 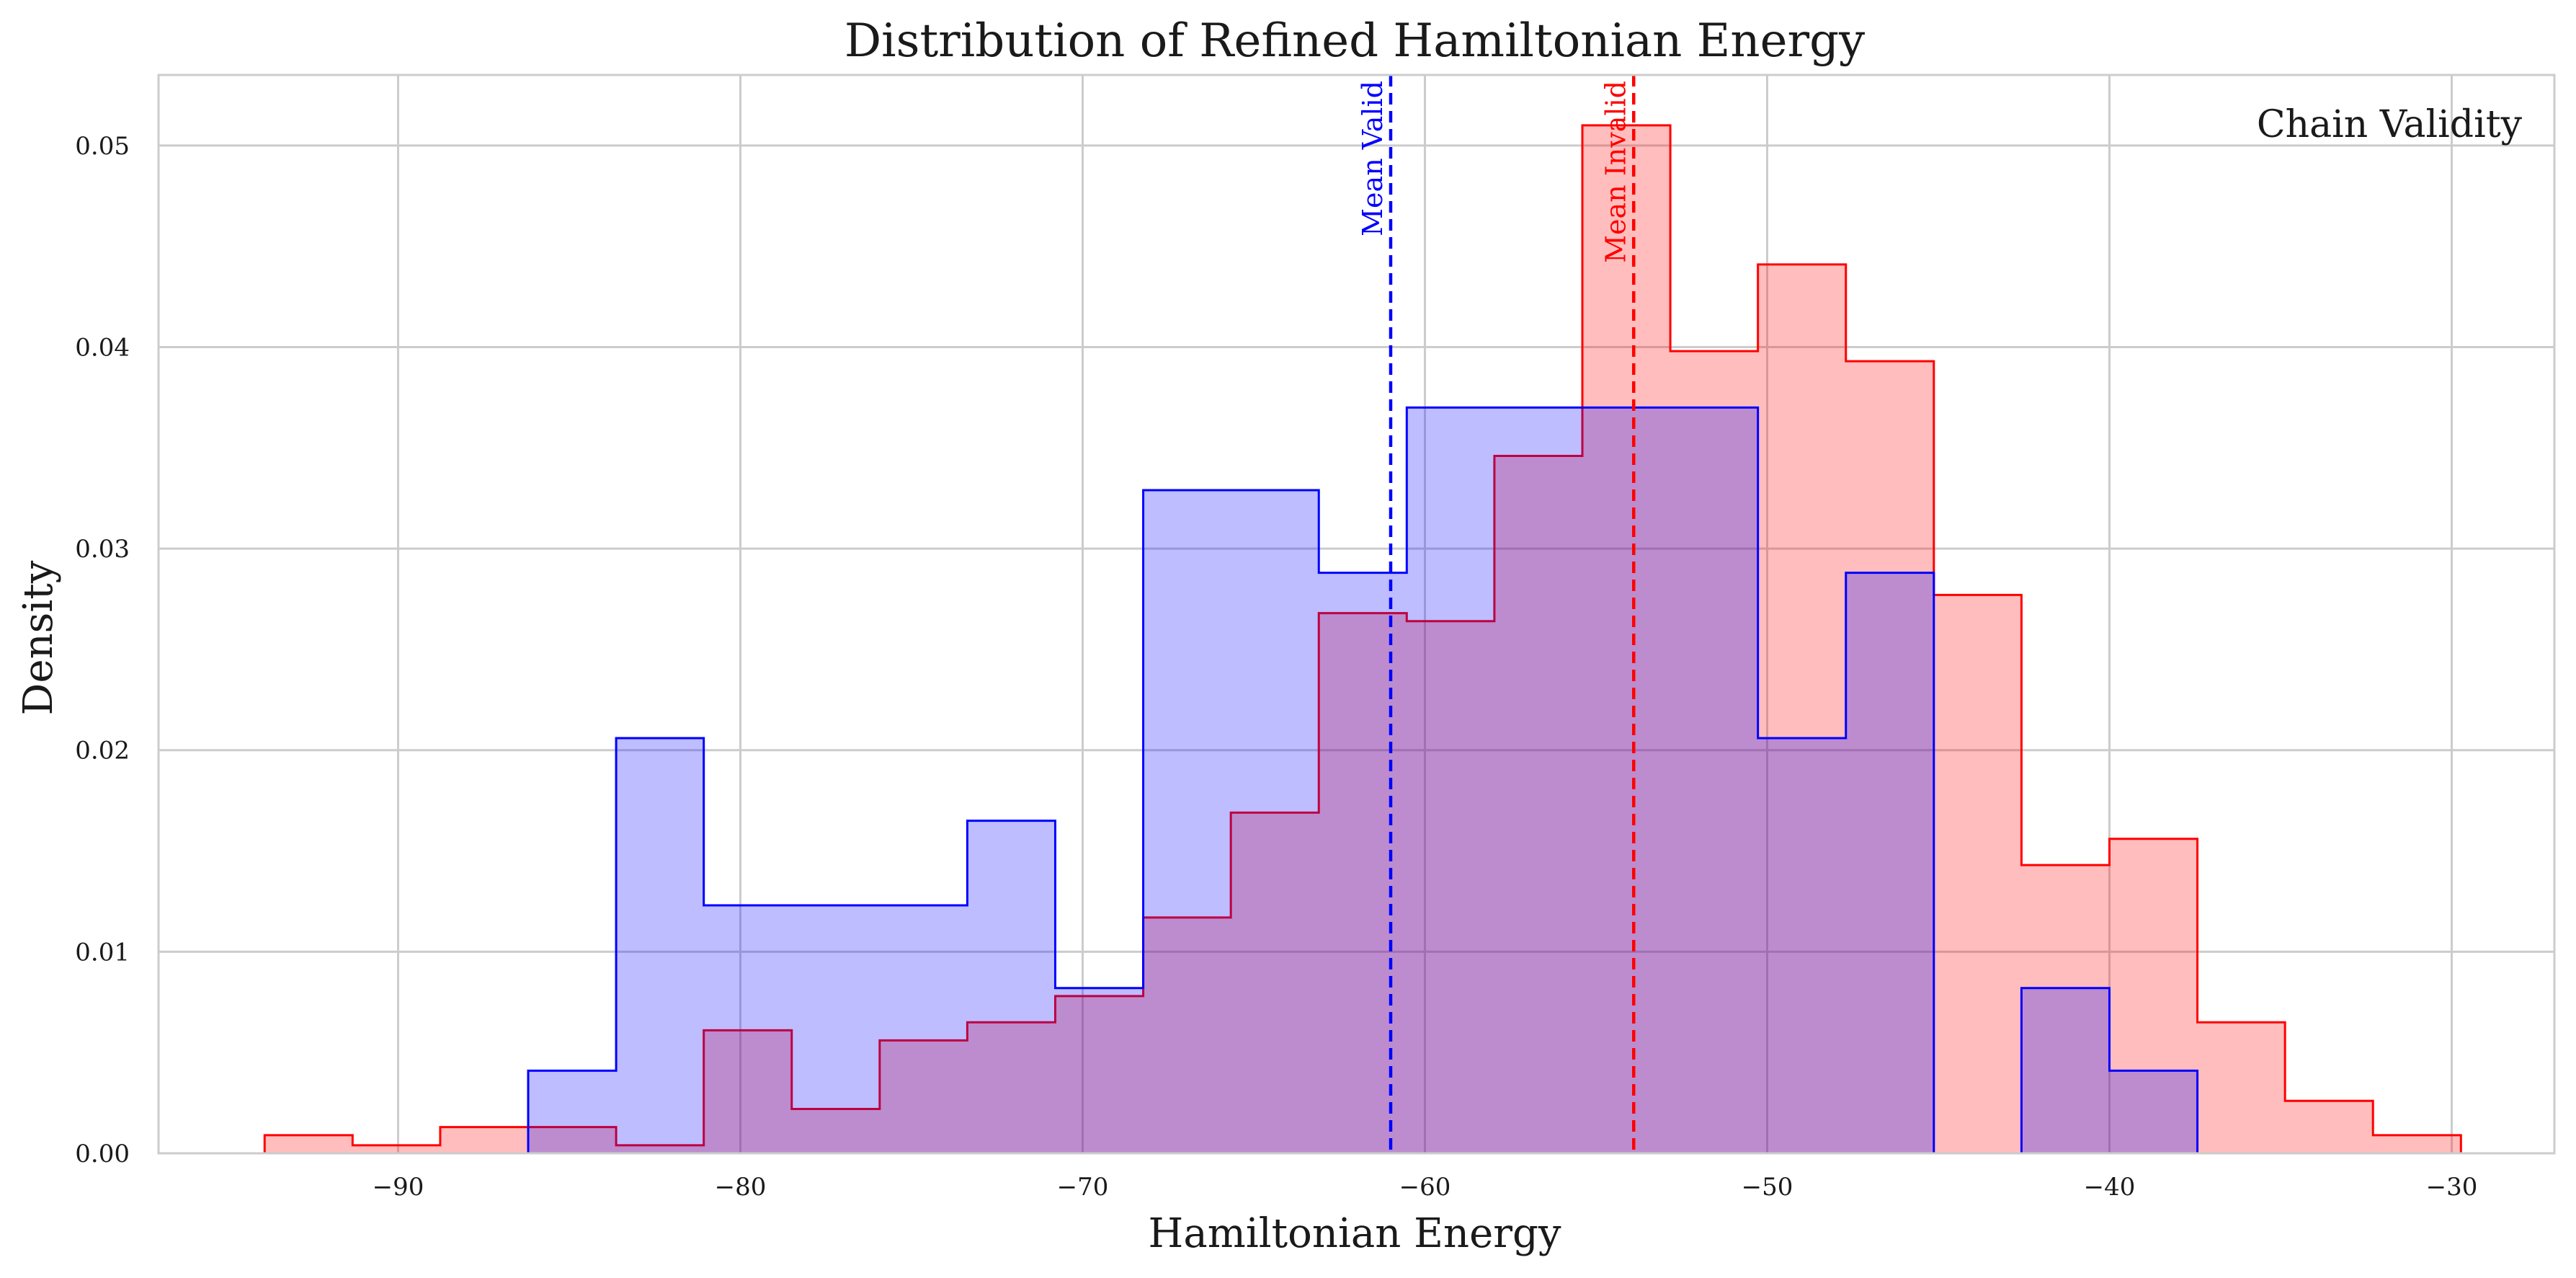 I want to click on x-axis-label: Hamiltonian Energy, so click(x=1355, y=1233).